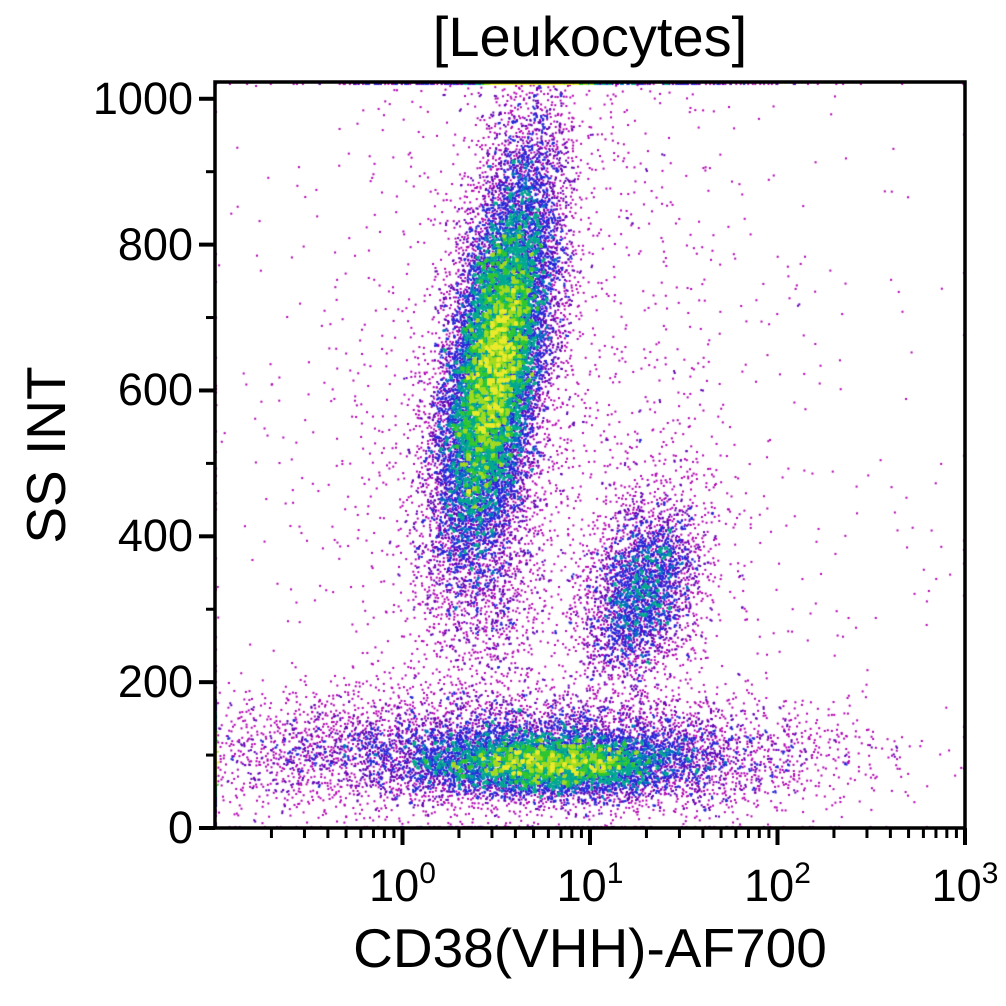 The height and width of the screenshot is (1006, 1006). What do you see at coordinates (777, 884) in the screenshot?
I see `x-tick-label: 10²` at bounding box center [777, 884].